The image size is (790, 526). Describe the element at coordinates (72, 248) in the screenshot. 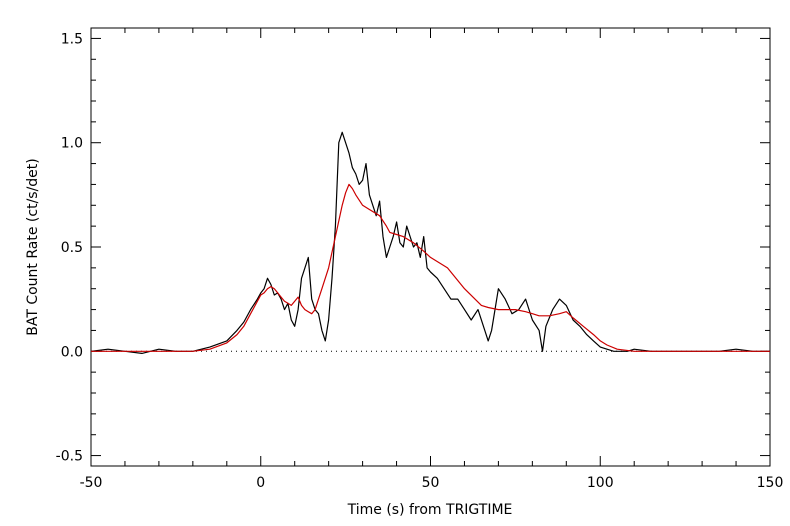

I see `y-tick-label: 0.5` at that location.